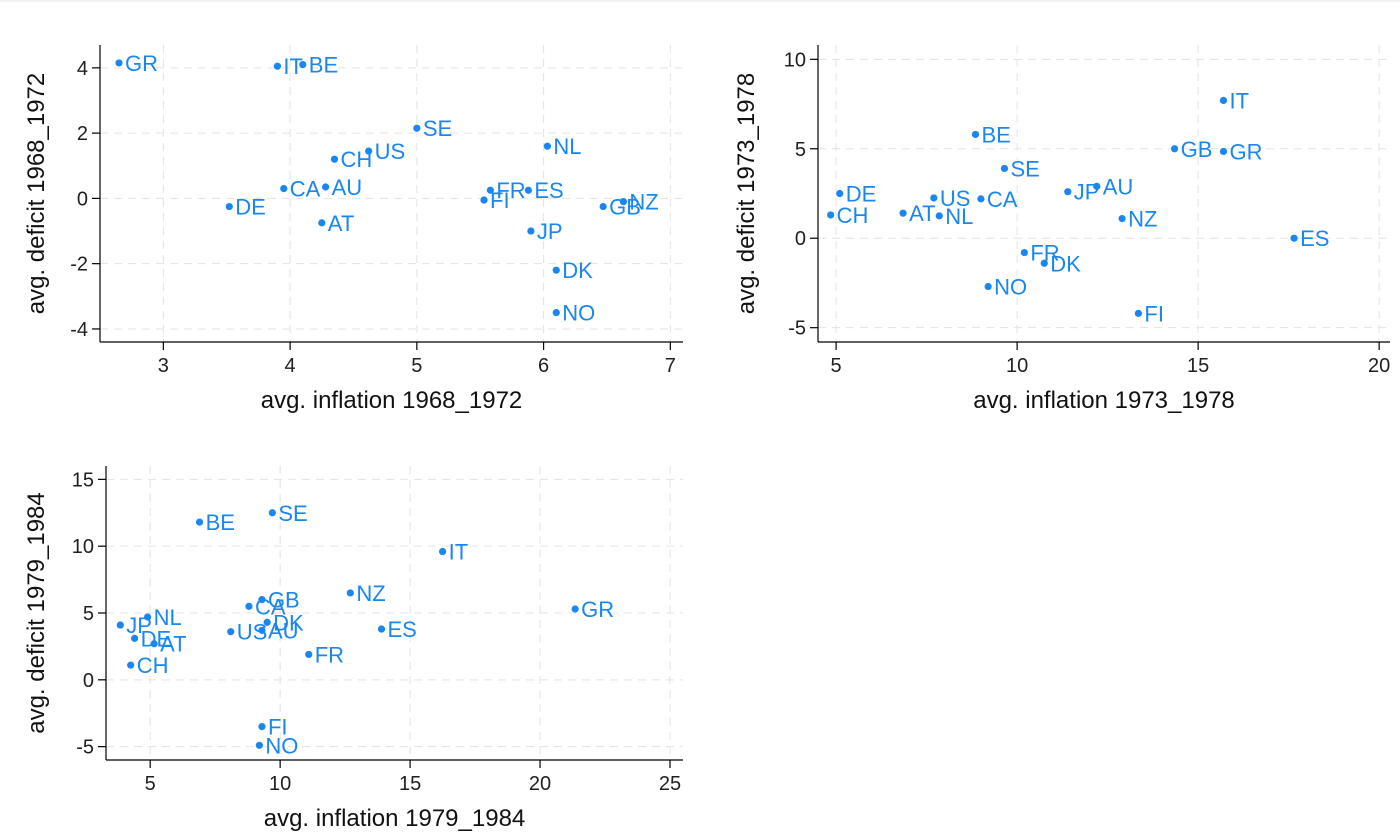  I want to click on y-tick-label: -4, so click(79, 330).